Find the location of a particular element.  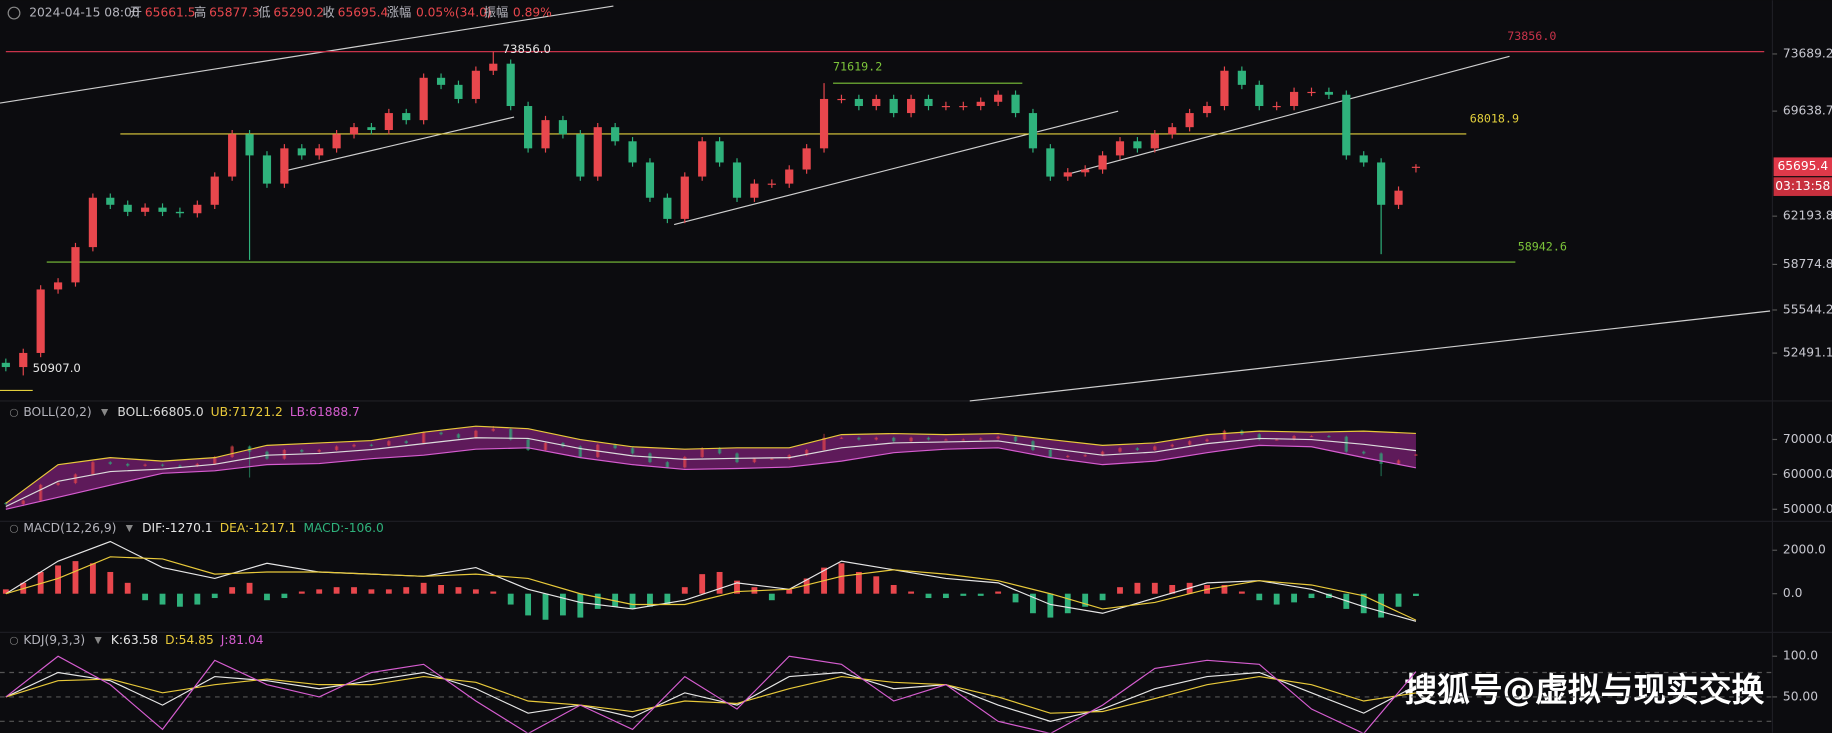

indicator-value: LB:61888.7 is located at coordinates (325, 412).